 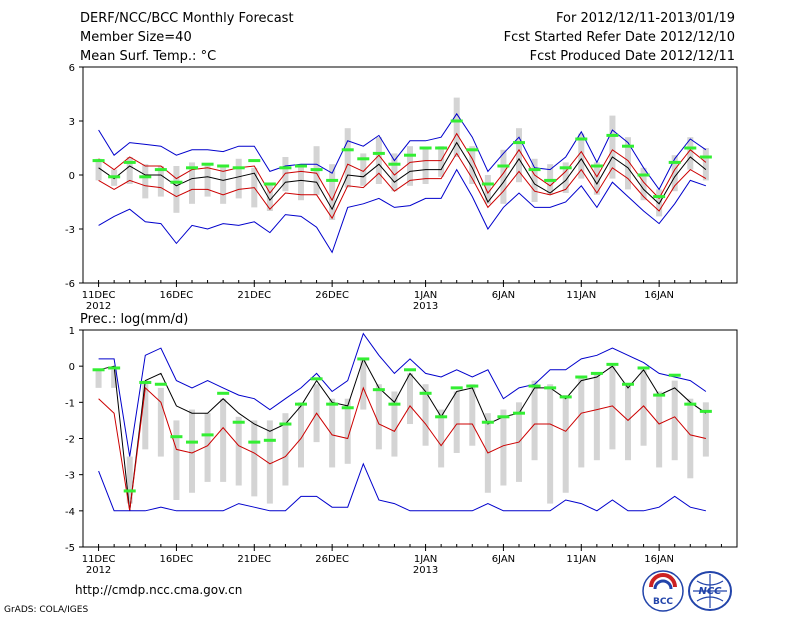 What do you see at coordinates (72, 367) in the screenshot?
I see `y-tick-label: 0` at bounding box center [72, 367].